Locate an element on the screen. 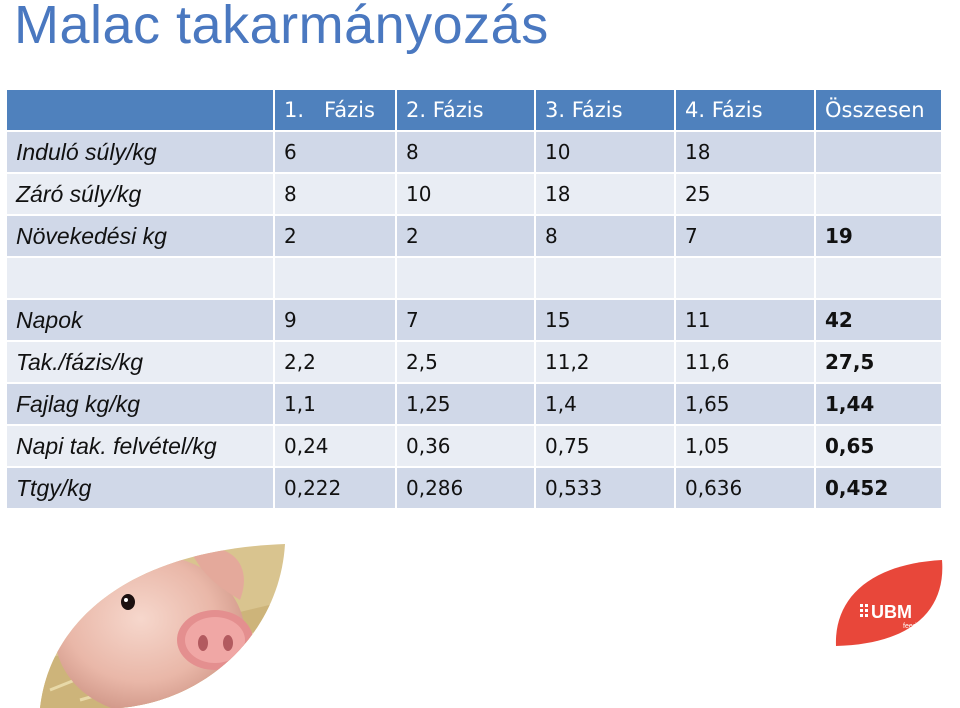  header-cell: 2. Fázis is located at coordinates (465, 110).